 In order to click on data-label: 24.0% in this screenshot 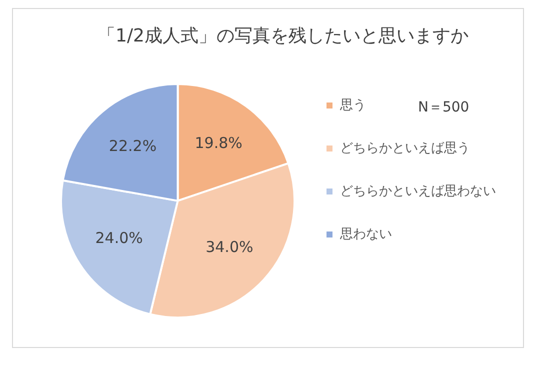, I will do `click(119, 237)`.